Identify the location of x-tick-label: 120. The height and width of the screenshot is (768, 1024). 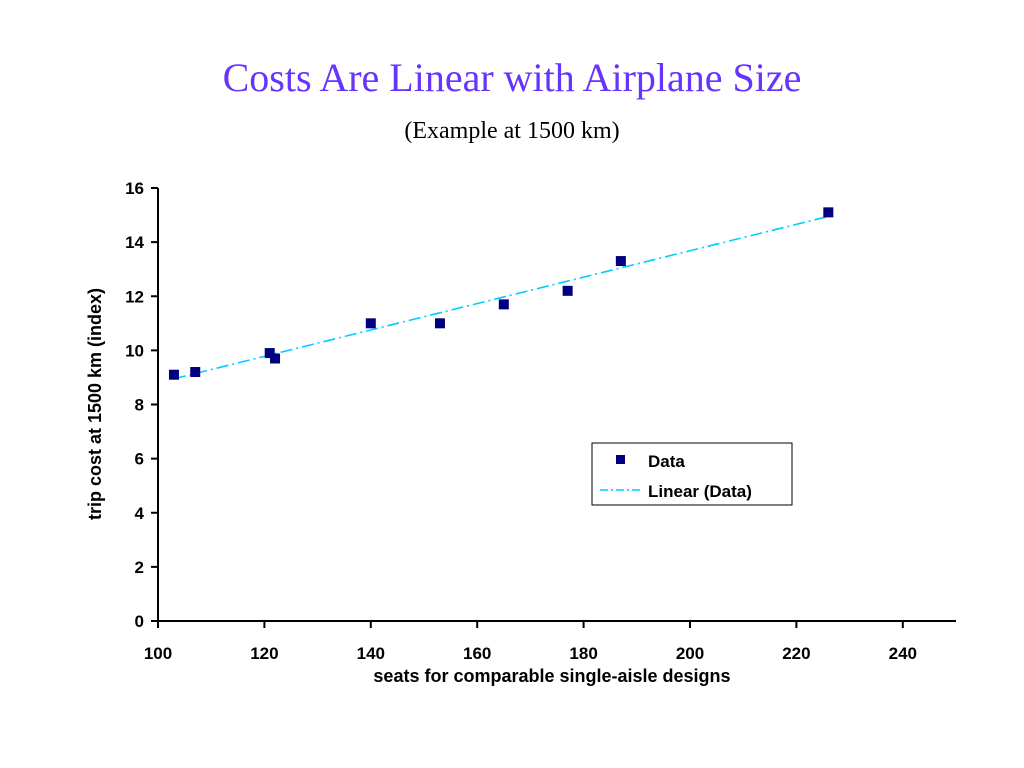
(264, 653).